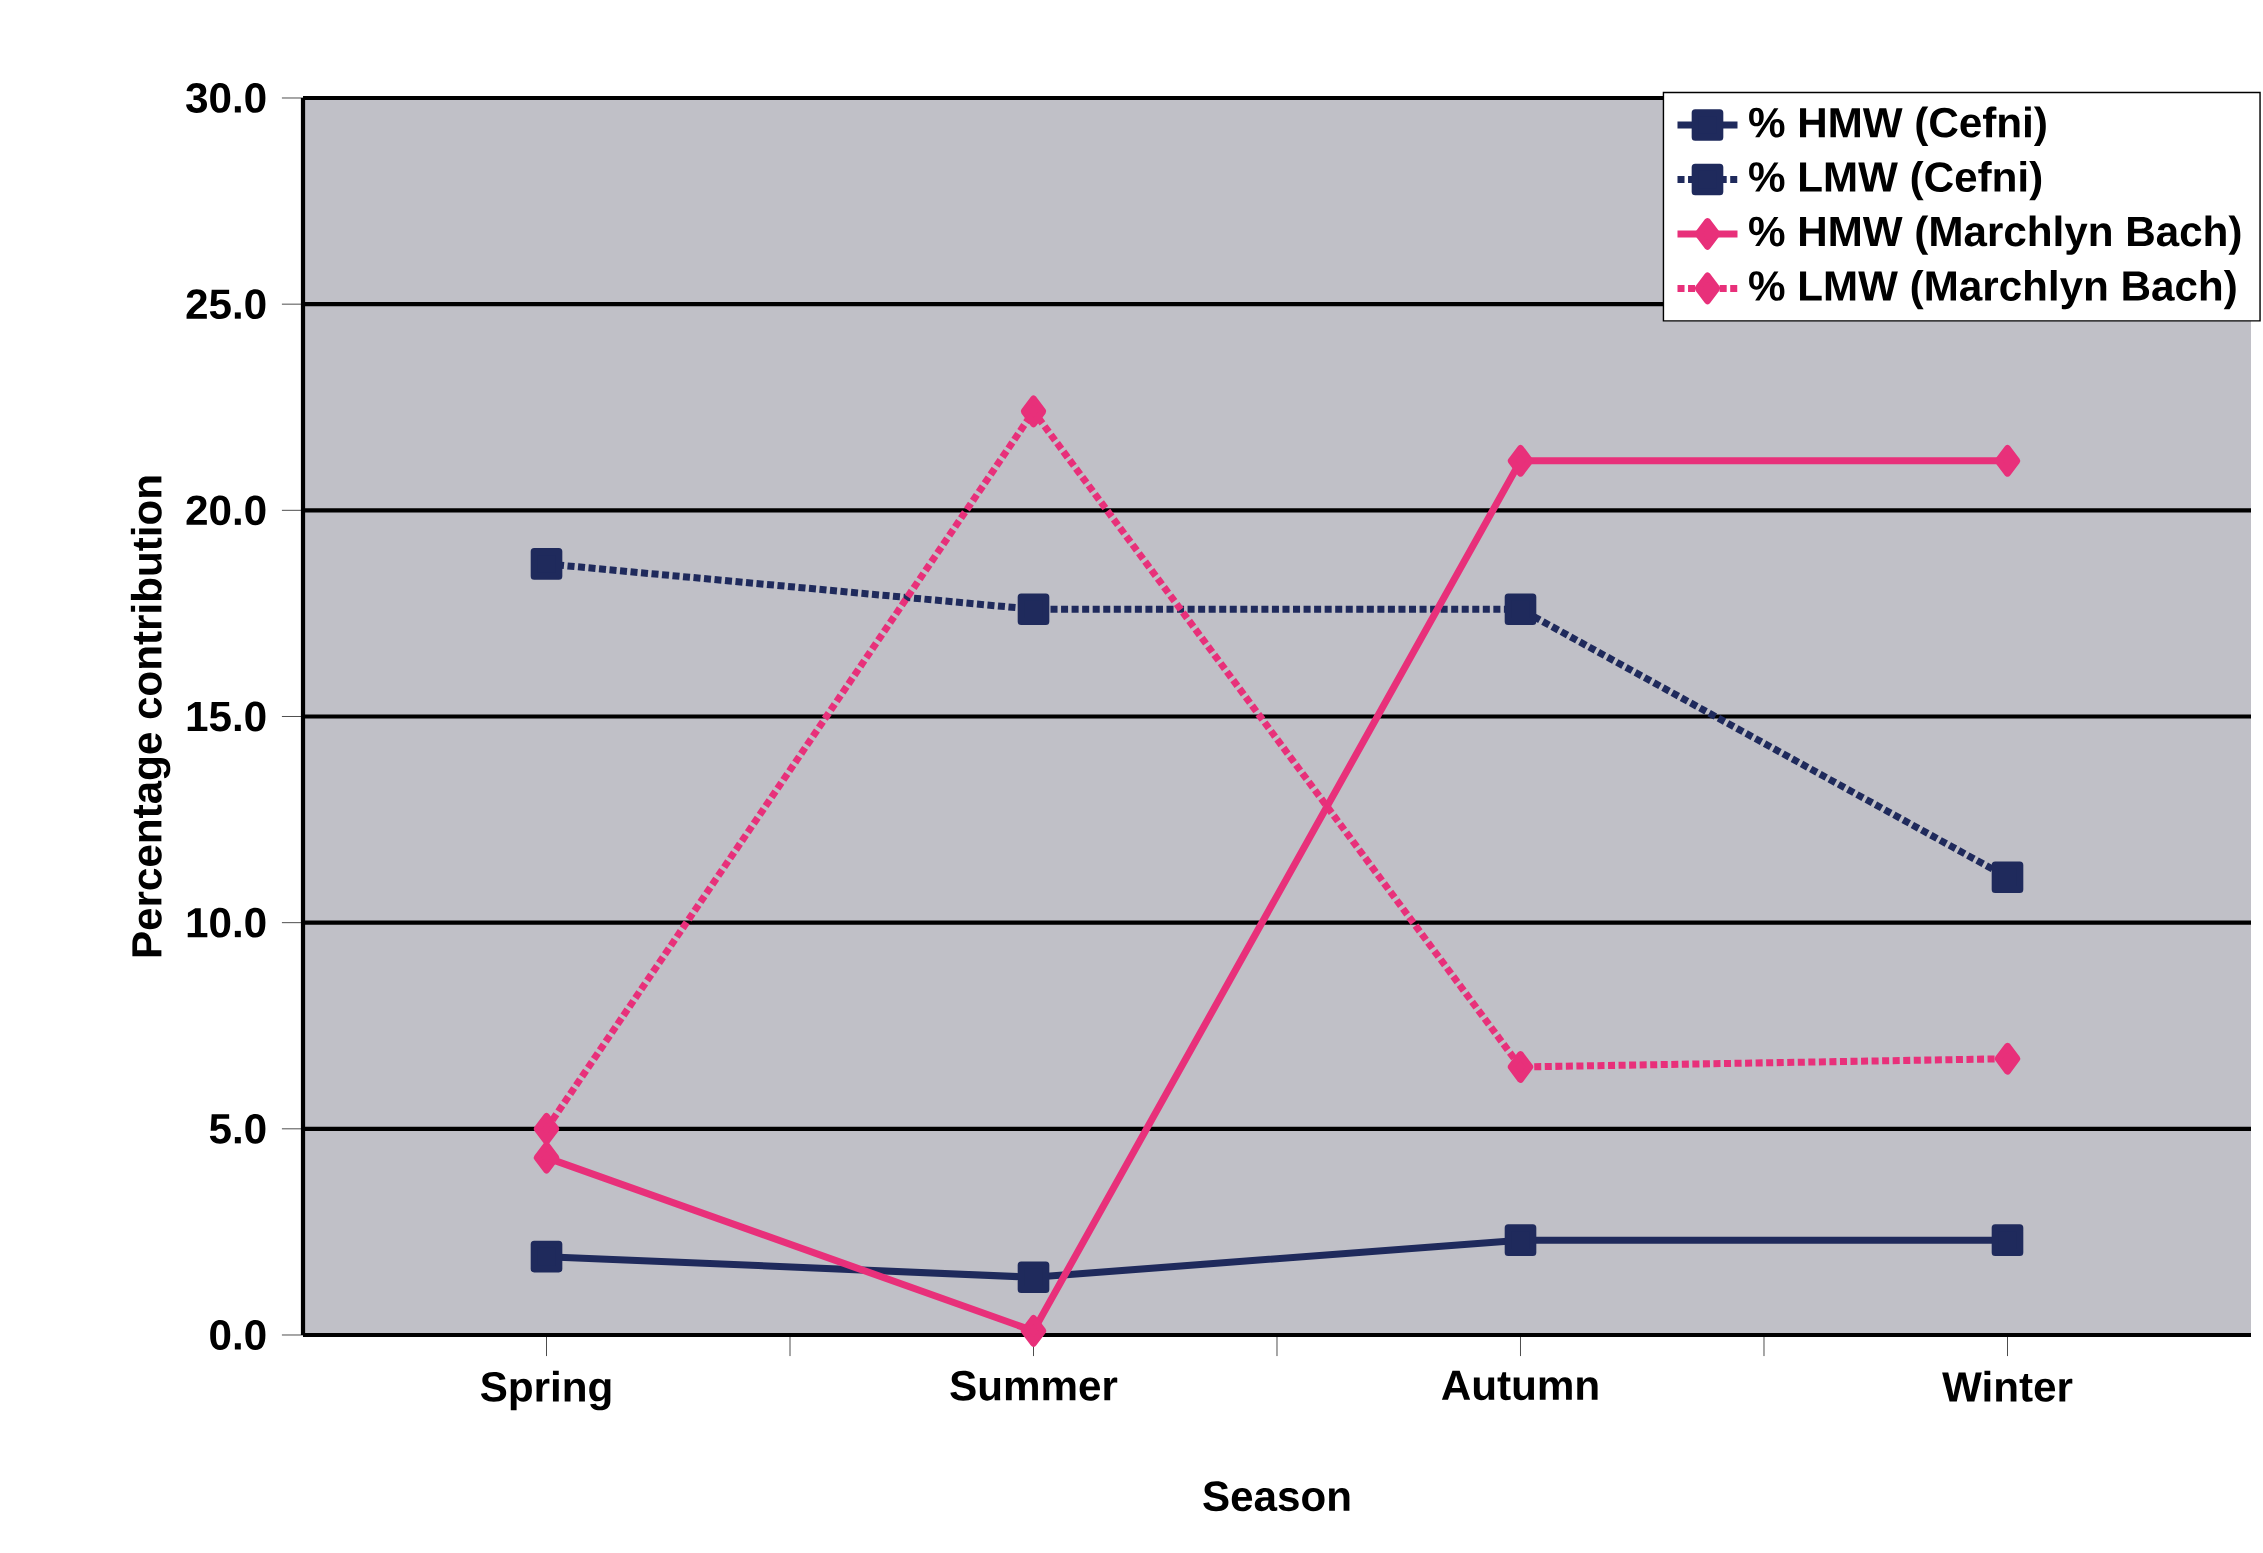 The width and height of the screenshot is (2263, 1553). What do you see at coordinates (1995, 235) in the screenshot?
I see `legend-label: % HMW (Marchlyn Bach)` at bounding box center [1995, 235].